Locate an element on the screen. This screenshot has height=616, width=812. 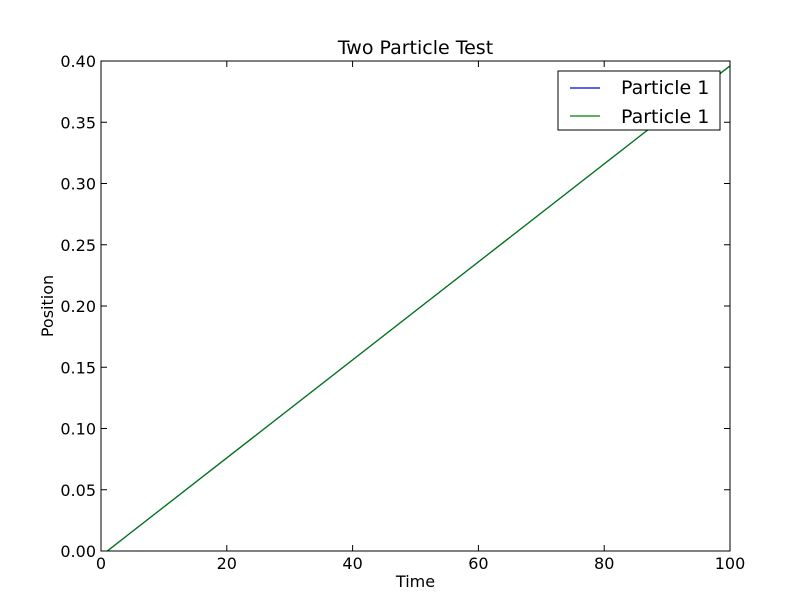
y-tick-label: 0.30 is located at coordinates (78, 184).